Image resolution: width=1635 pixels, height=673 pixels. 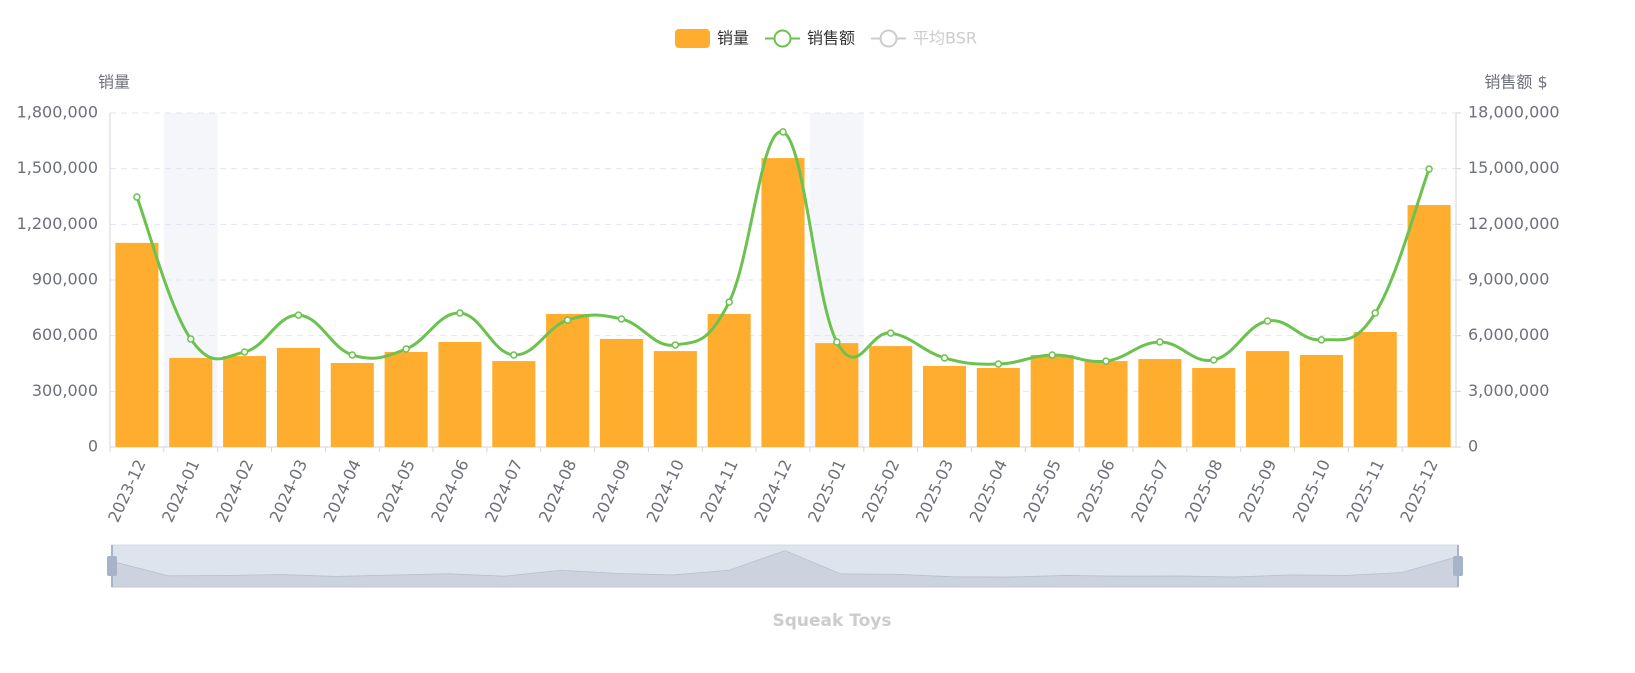 What do you see at coordinates (503, 491) in the screenshot?
I see `x-tick-label: 2024-07` at bounding box center [503, 491].